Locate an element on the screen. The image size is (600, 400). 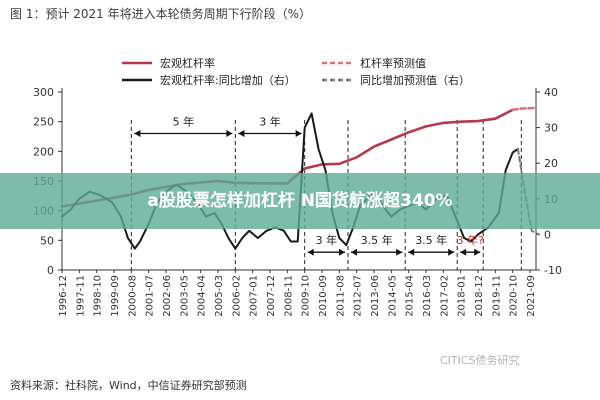
x-tick-label: 2018-12 is located at coordinates (479, 296).